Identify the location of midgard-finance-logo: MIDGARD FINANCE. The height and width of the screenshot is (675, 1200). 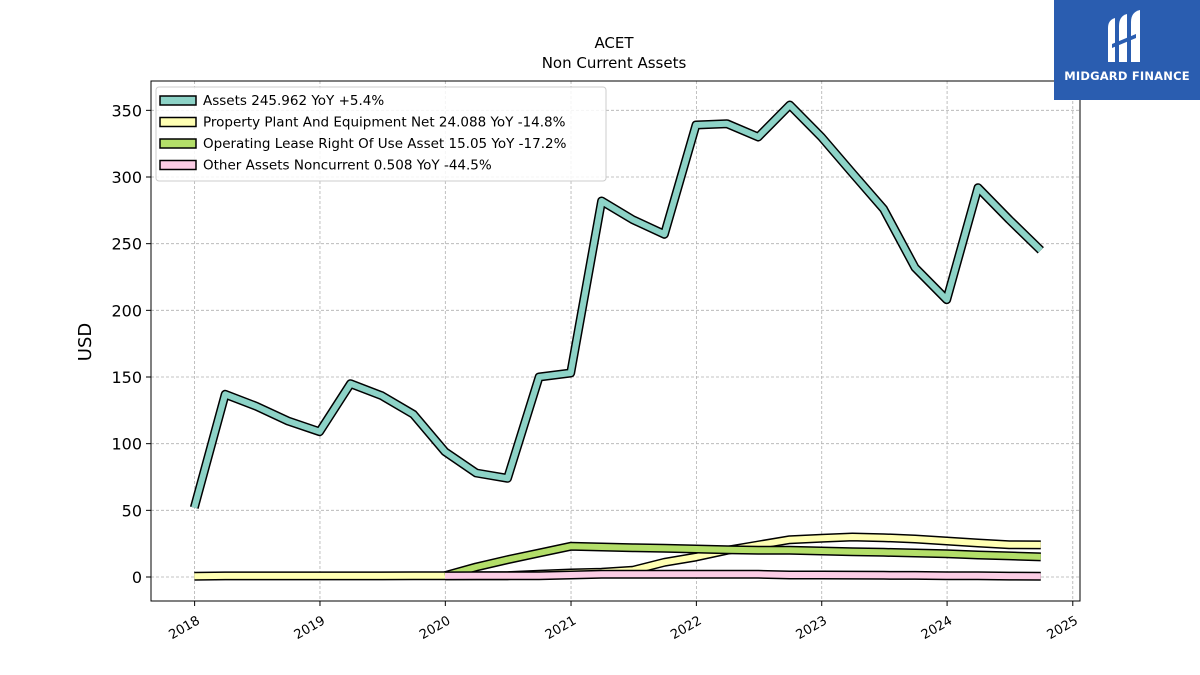
(1127, 50).